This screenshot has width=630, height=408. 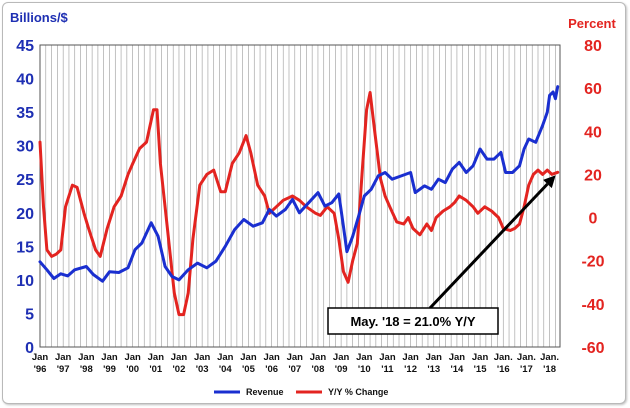 I want to click on left-y-tick-label: 5, so click(x=29, y=314).